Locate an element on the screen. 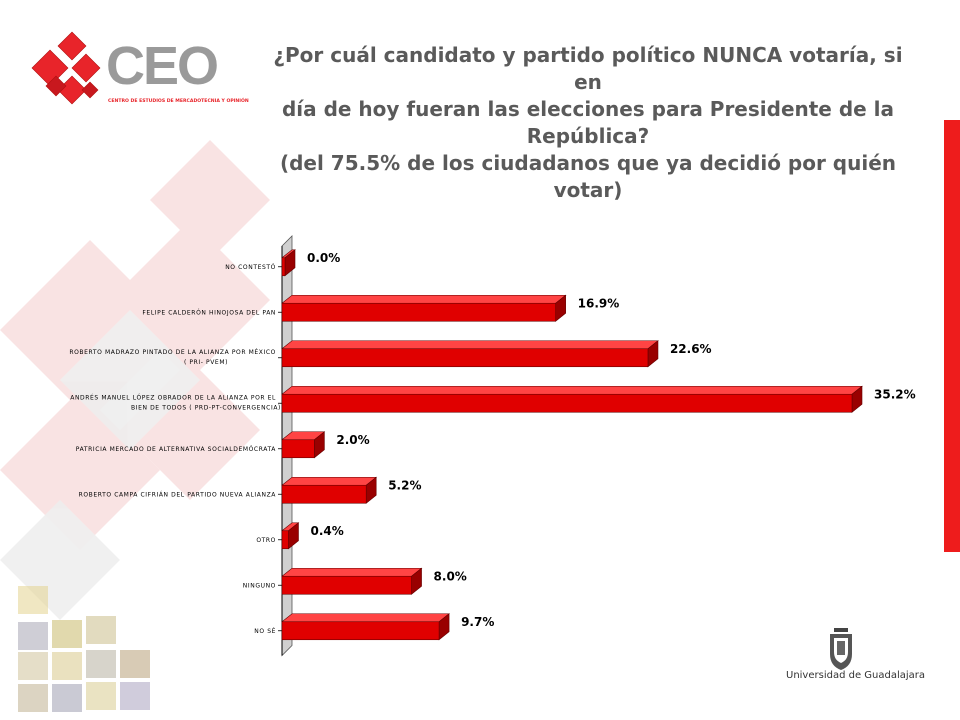  category-label-6: OTRO is located at coordinates (266, 540).